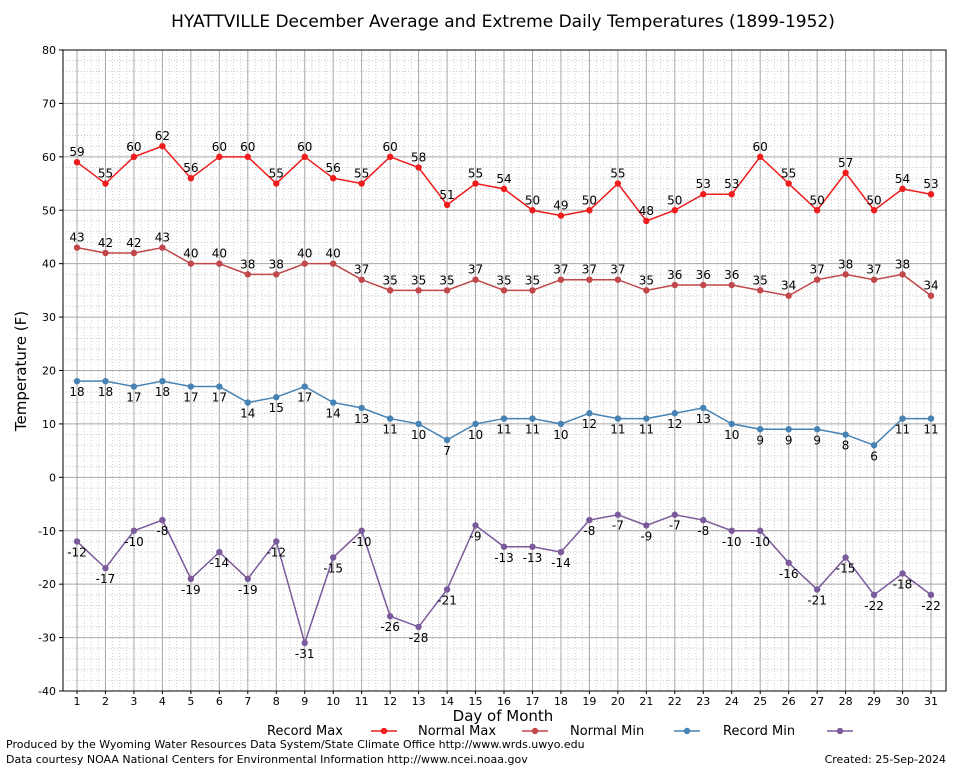 The width and height of the screenshot is (954, 772). Describe the element at coordinates (589, 424) in the screenshot. I see `normal-min-data-label: 12` at that location.